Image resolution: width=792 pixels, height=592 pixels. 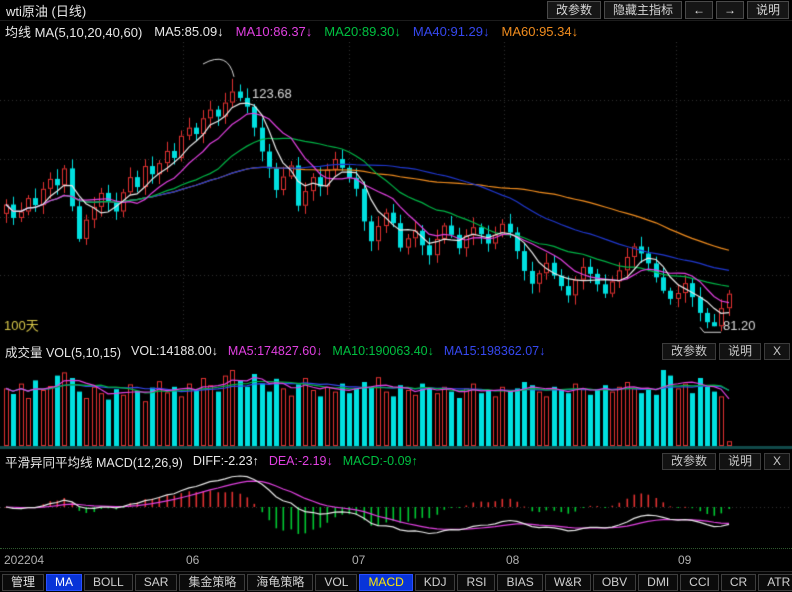 What do you see at coordinates (494, 351) in the screenshot?
I see `indicator-value: MA15:198362.07↓` at bounding box center [494, 351].